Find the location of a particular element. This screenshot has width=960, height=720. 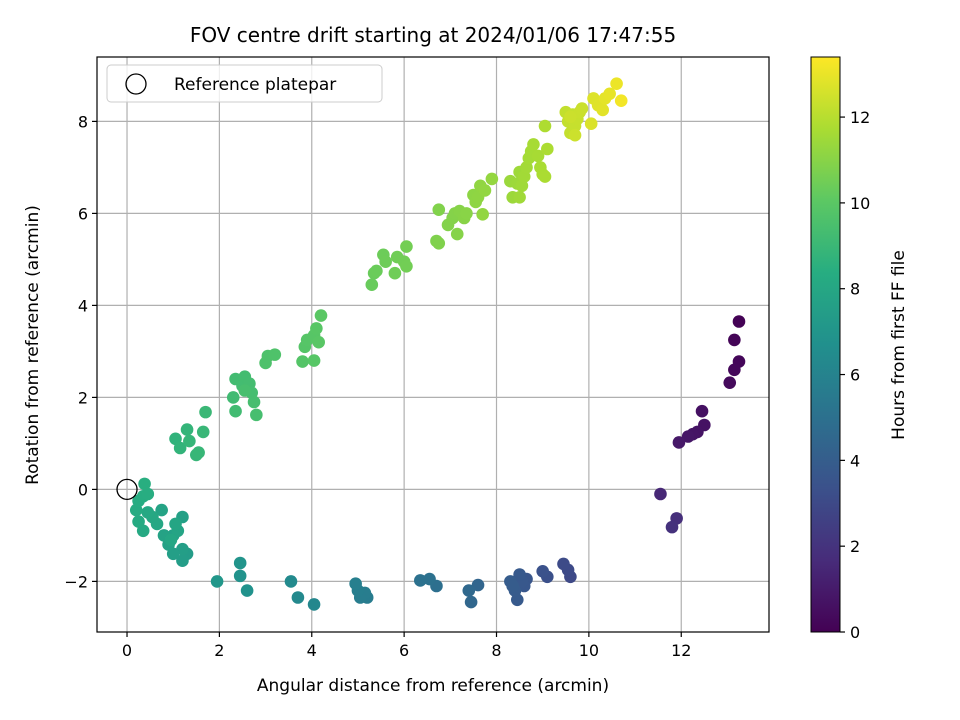

colorbar-tick-label: 8 is located at coordinates (855, 289).